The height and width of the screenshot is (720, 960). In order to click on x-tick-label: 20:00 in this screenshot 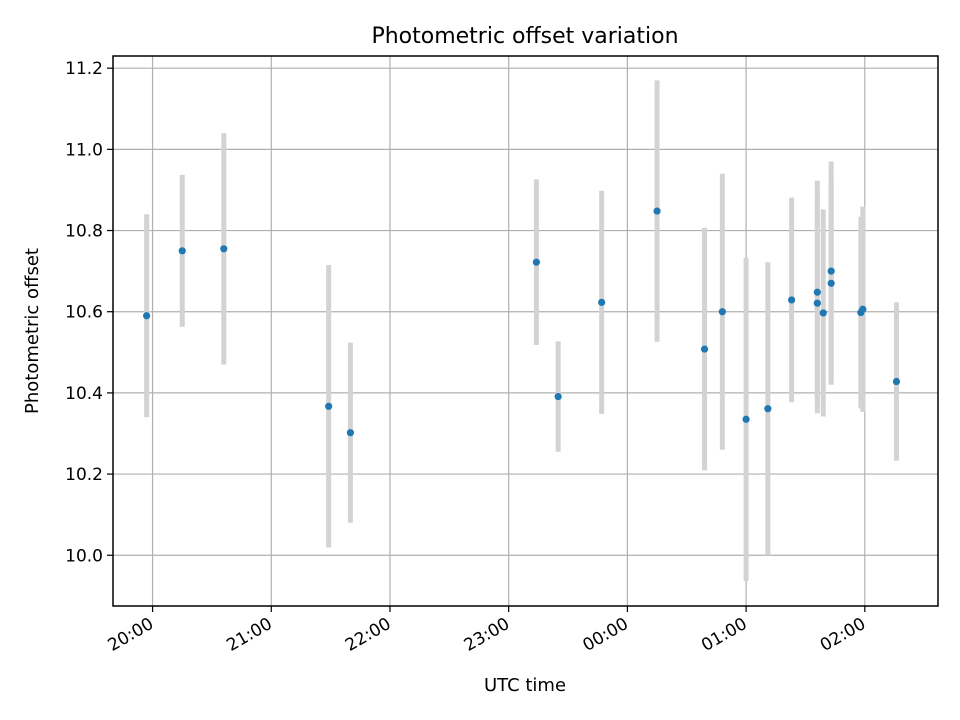, I will do `click(131, 635)`.